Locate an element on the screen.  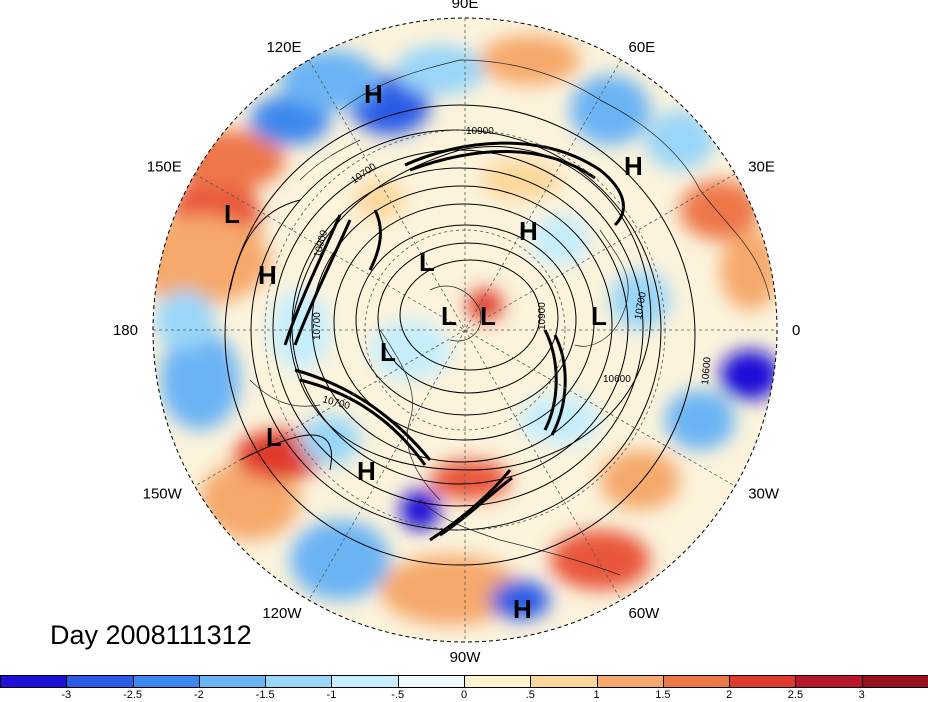
longitude-label: 150W is located at coordinates (163, 494).